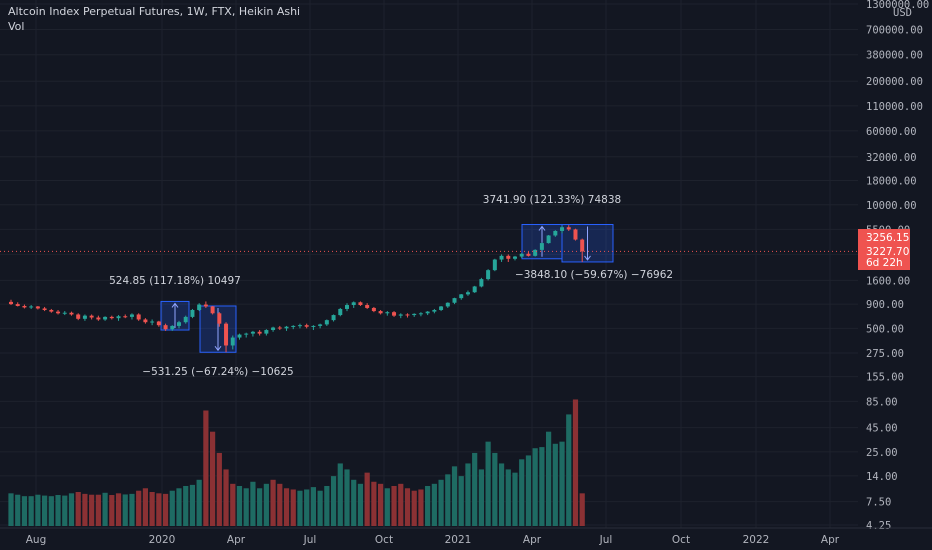 Image resolution: width=932 pixels, height=550 pixels. Describe the element at coordinates (16, 26) in the screenshot. I see `volume-indicator-label: Vol` at that location.